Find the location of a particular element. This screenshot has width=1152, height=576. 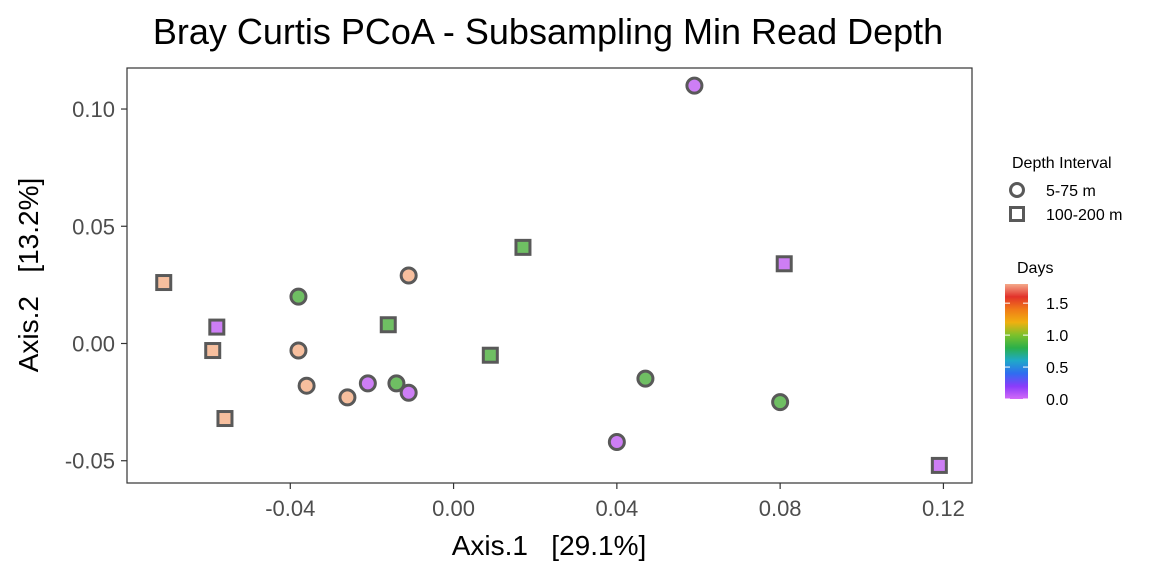

shape-legend-label: 5-75 m is located at coordinates (1071, 191).